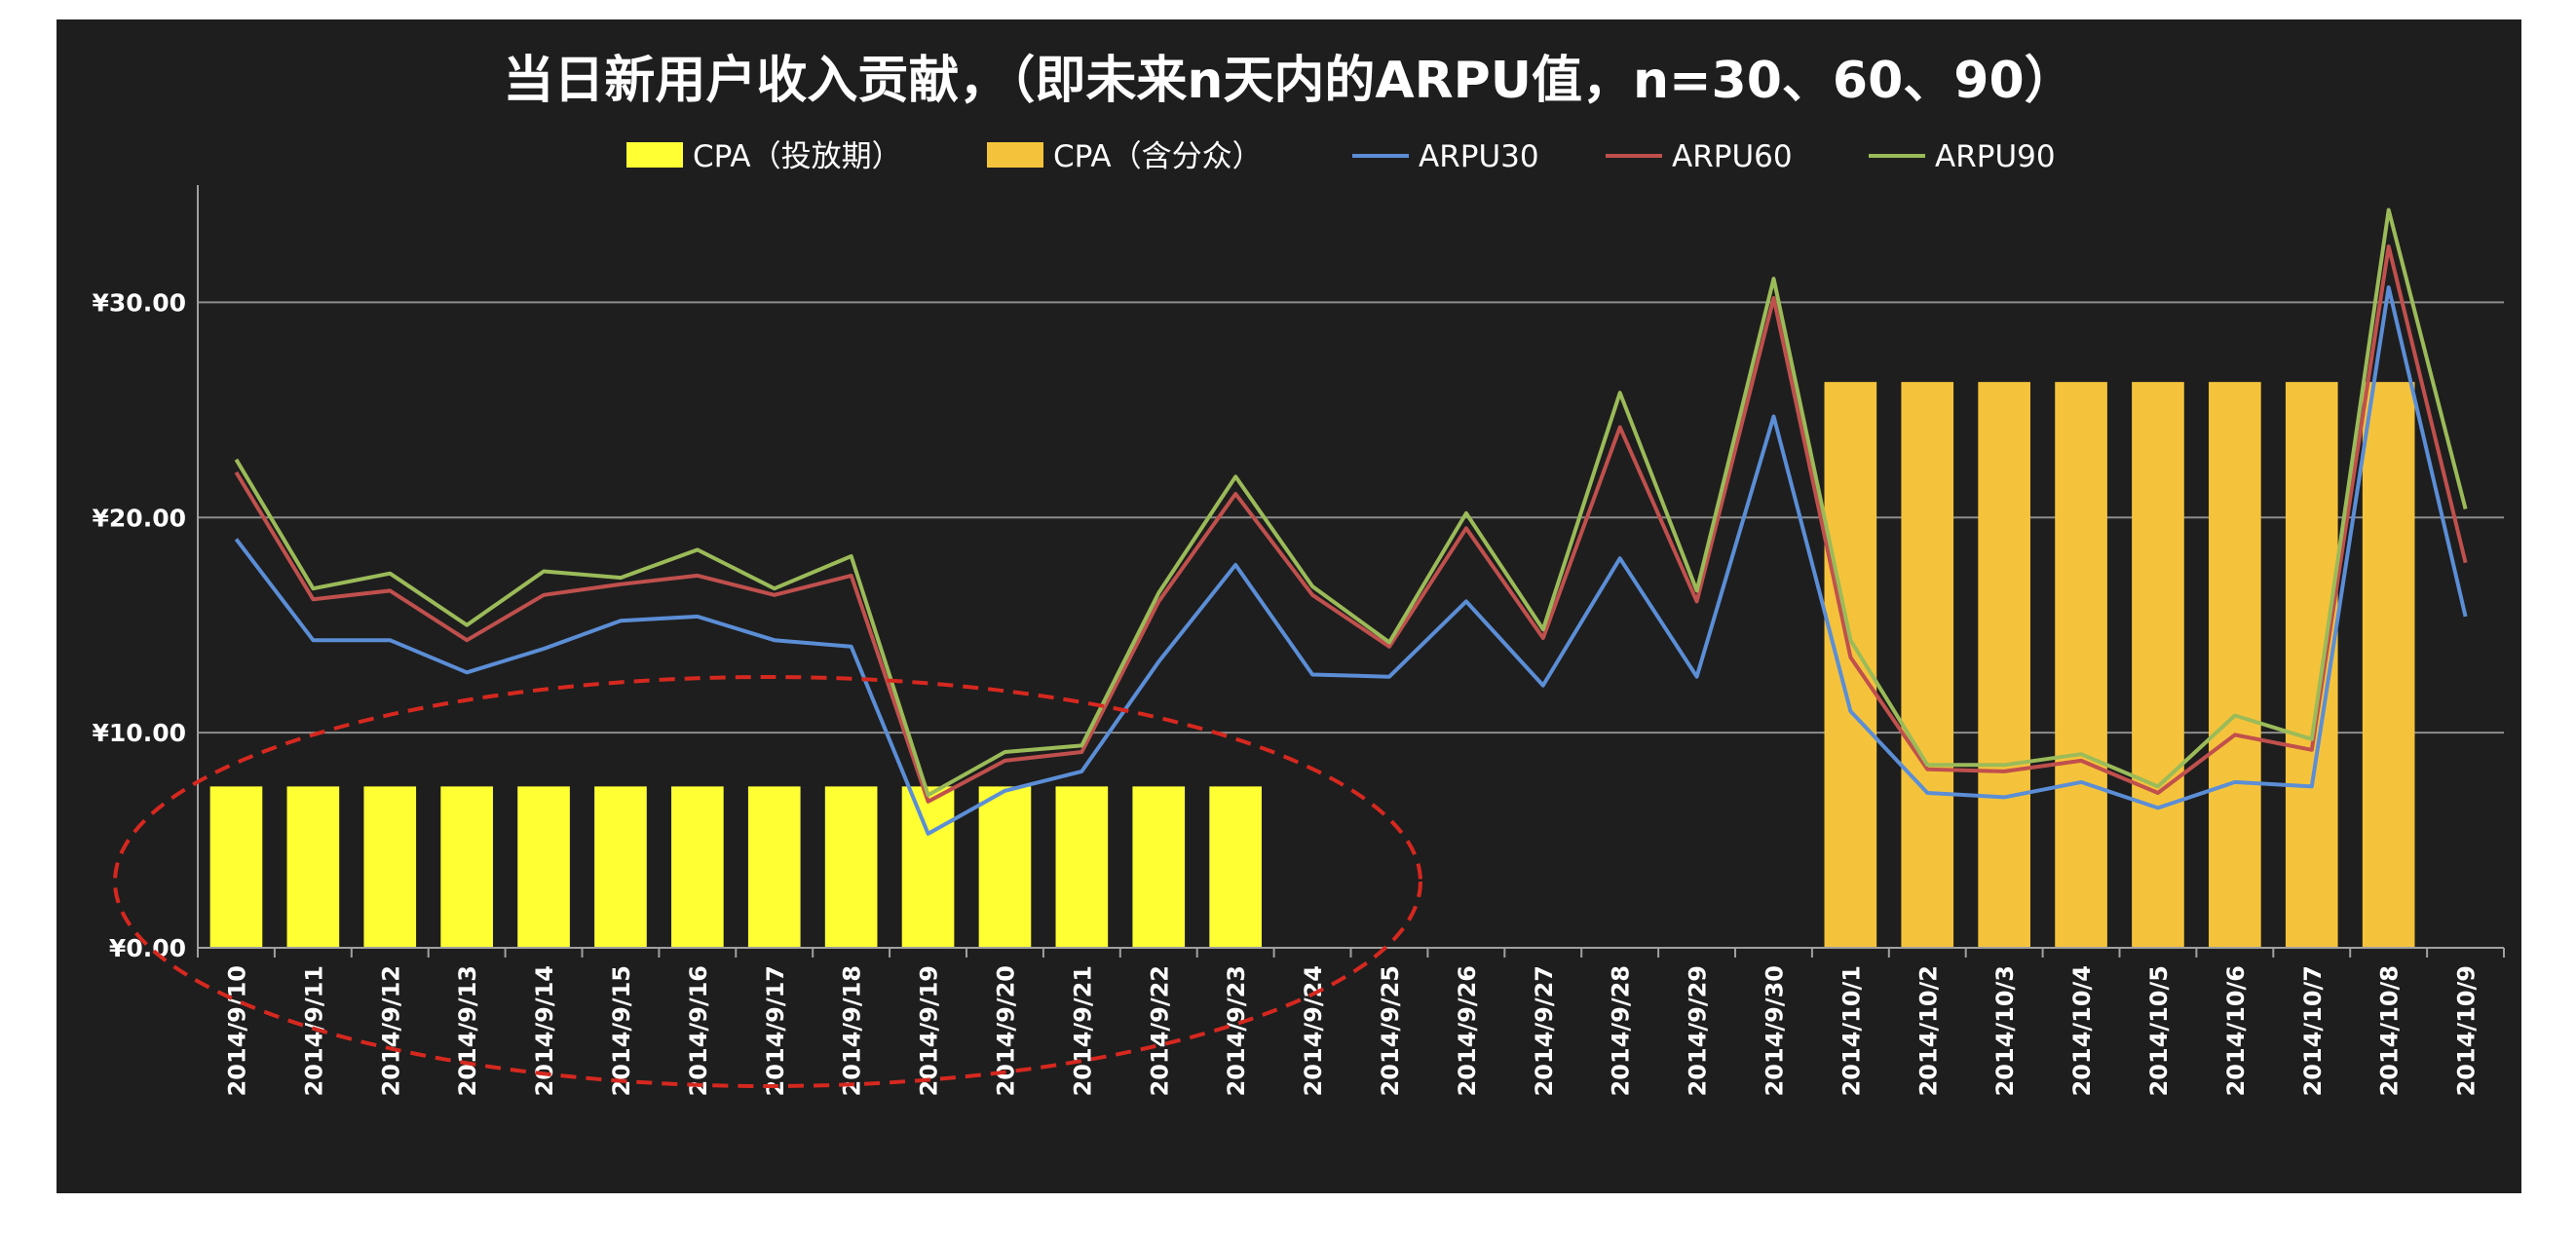 The image size is (2576, 1241). Describe the element at coordinates (1479, 156) in the screenshot. I see `legend-label: ARPU30` at that location.